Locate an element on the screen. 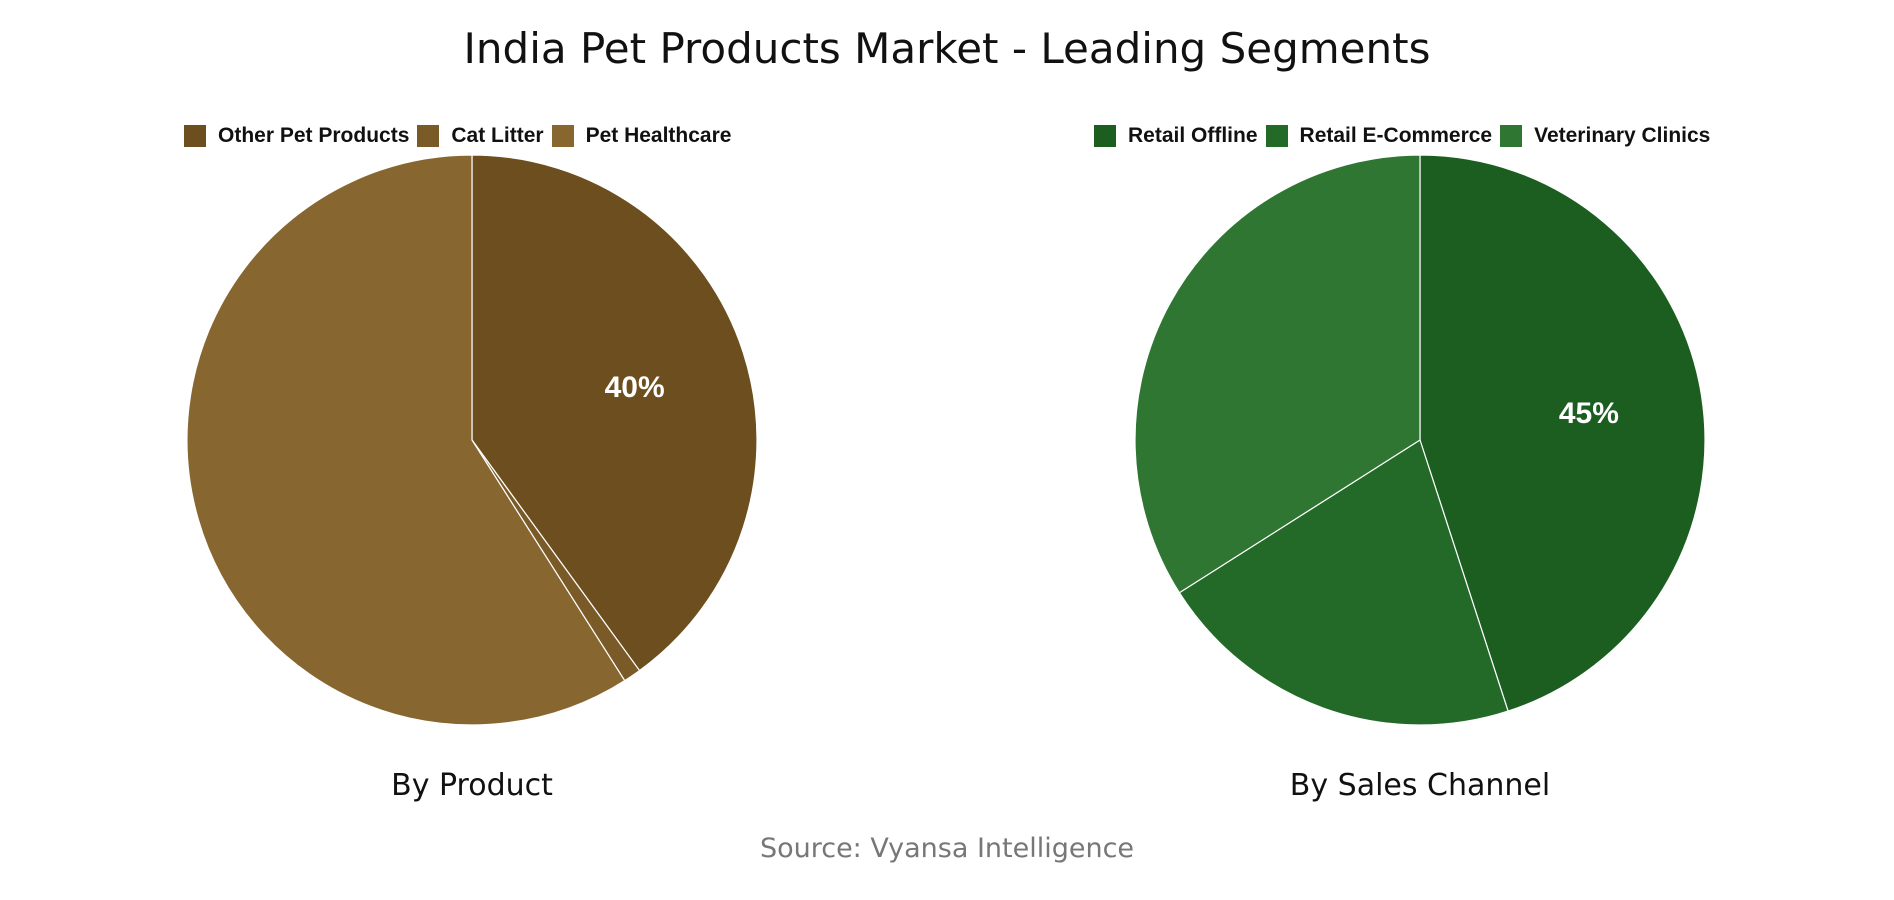  source-note: Source: Vyansa Intelligence is located at coordinates (947, 848).